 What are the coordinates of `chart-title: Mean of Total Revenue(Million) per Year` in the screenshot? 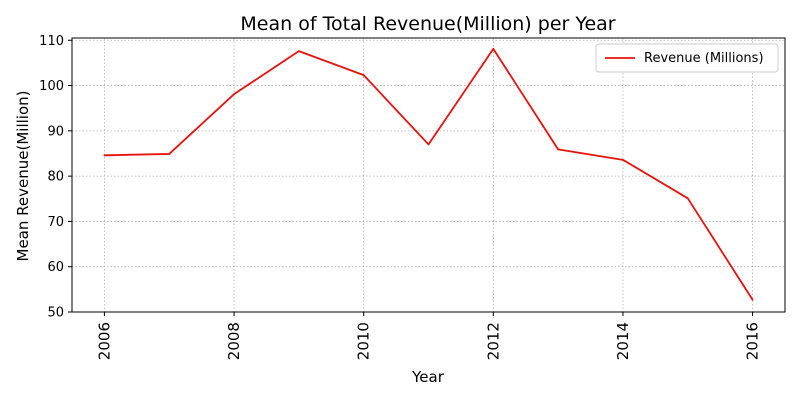 It's located at (427, 24).